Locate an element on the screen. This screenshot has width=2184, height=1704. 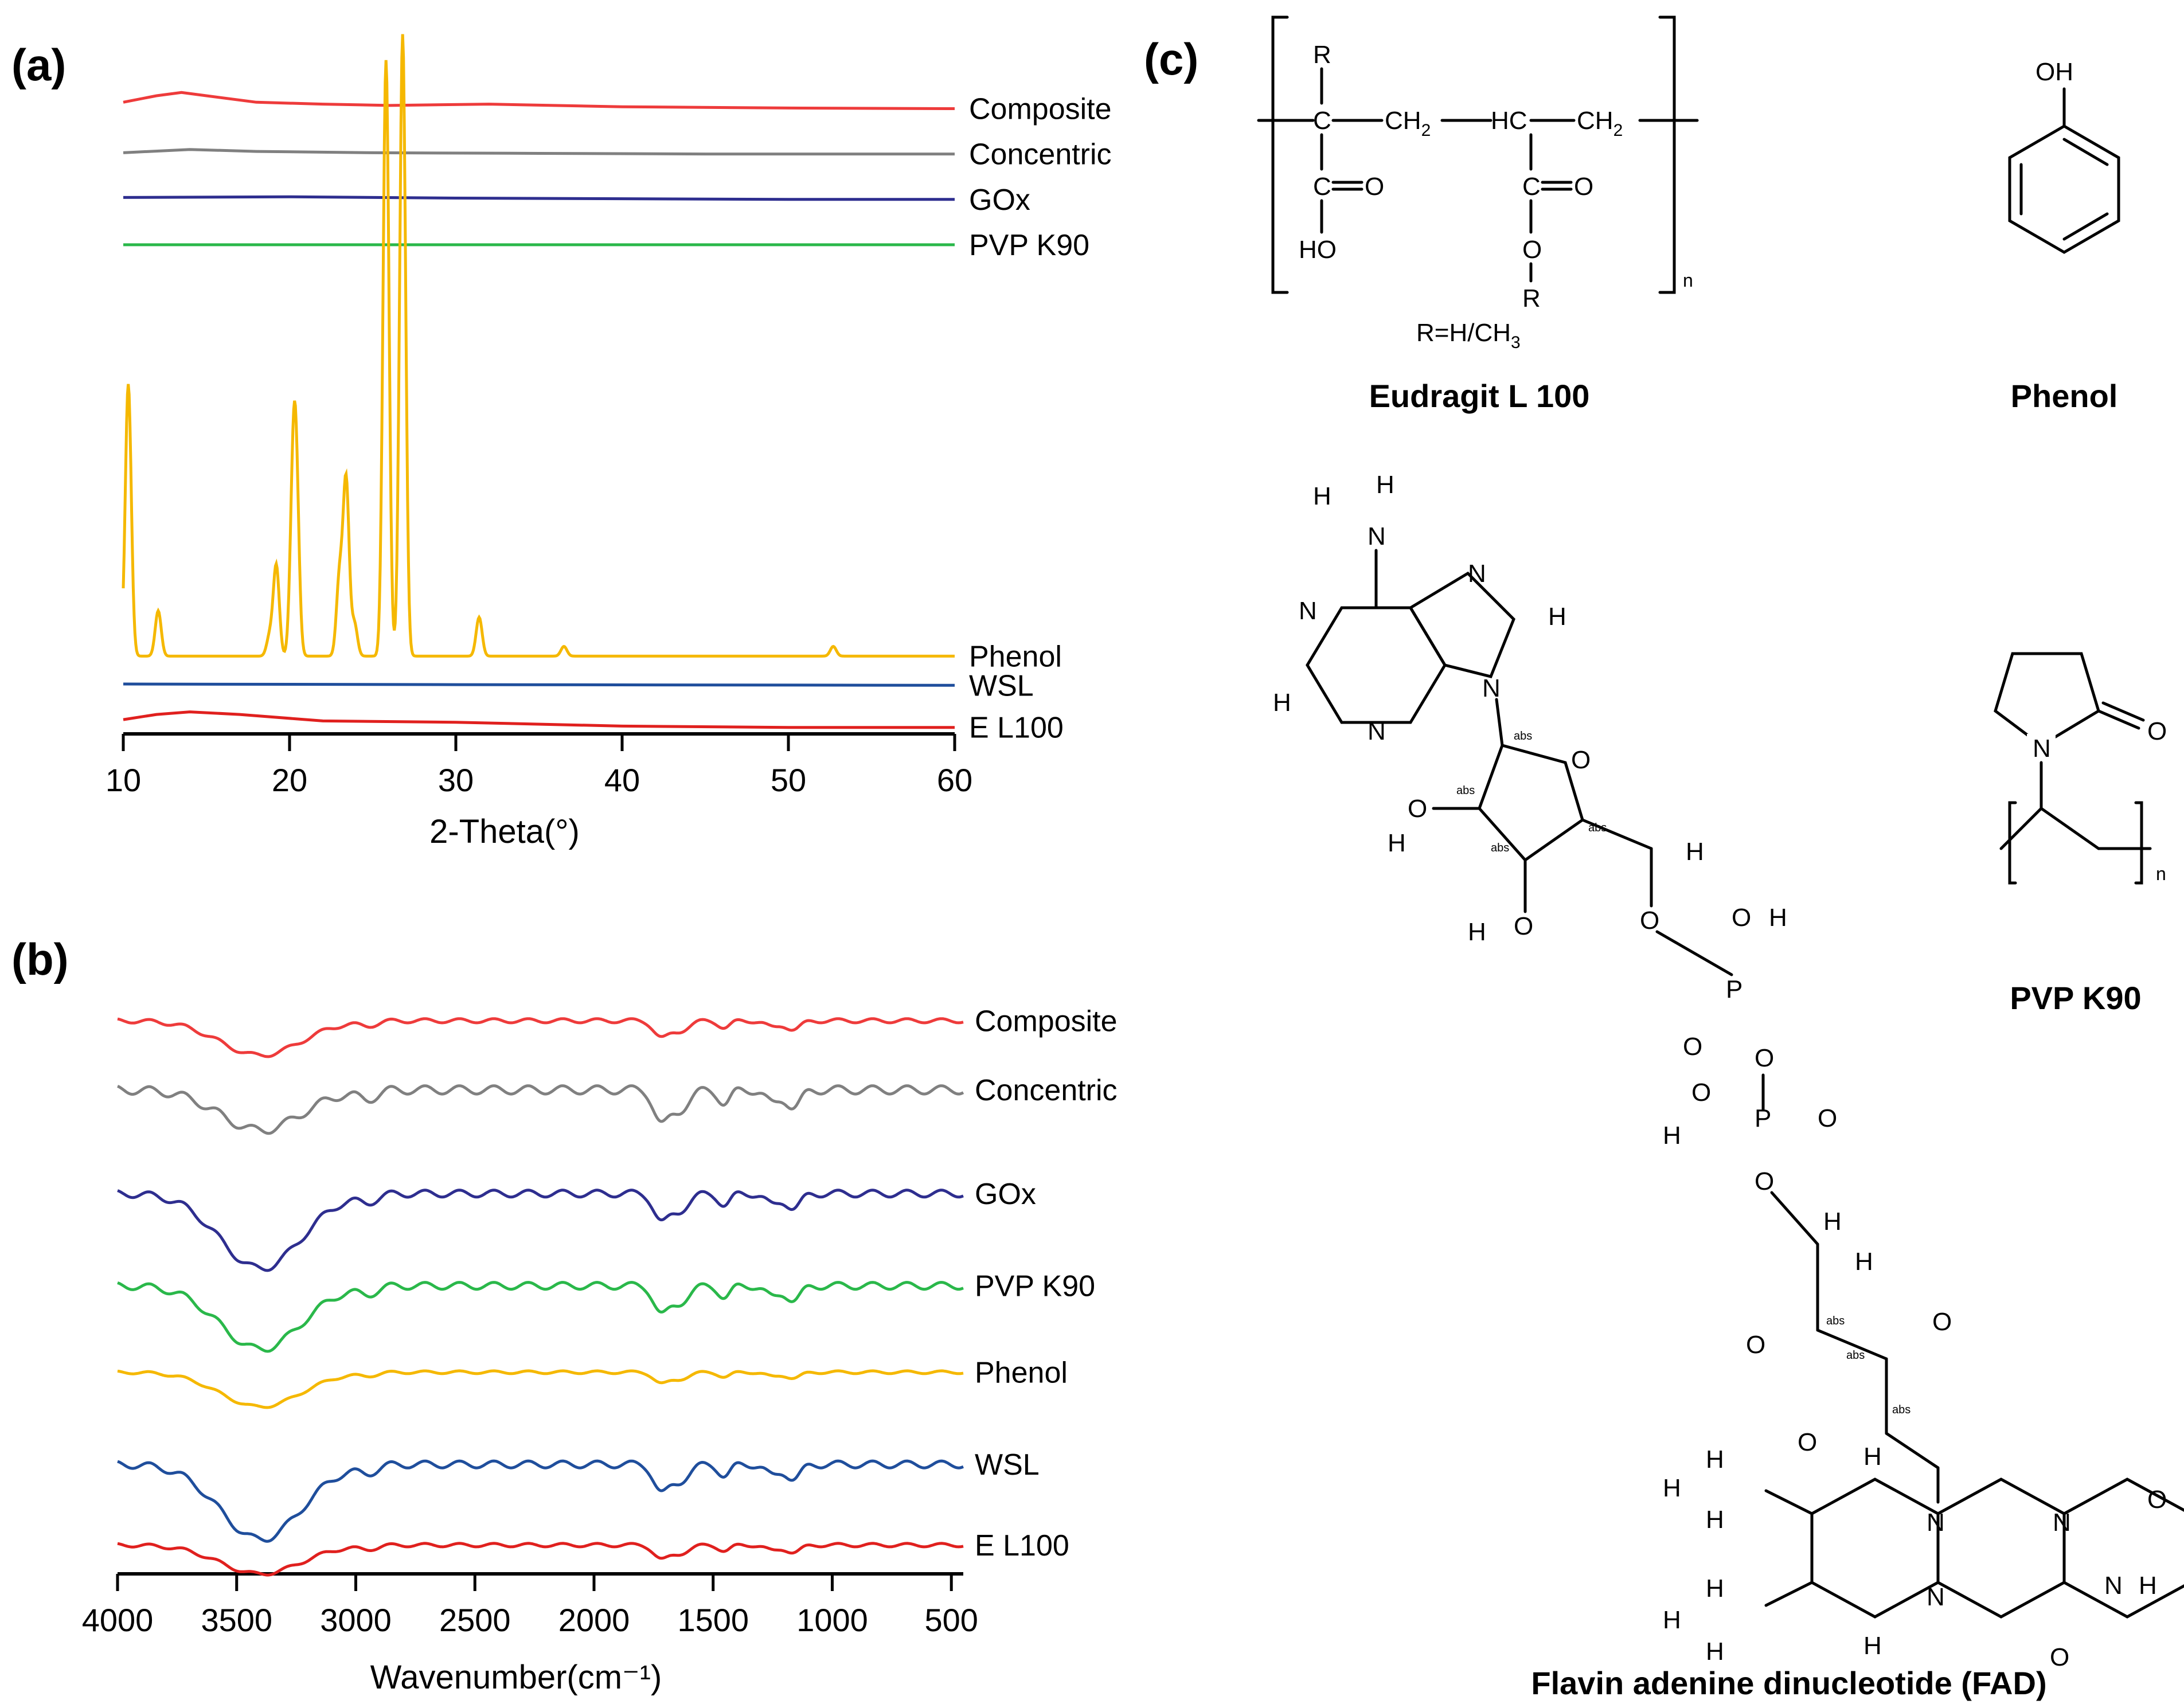
pvp-name: PVP K90 is located at coordinates (2075, 998).